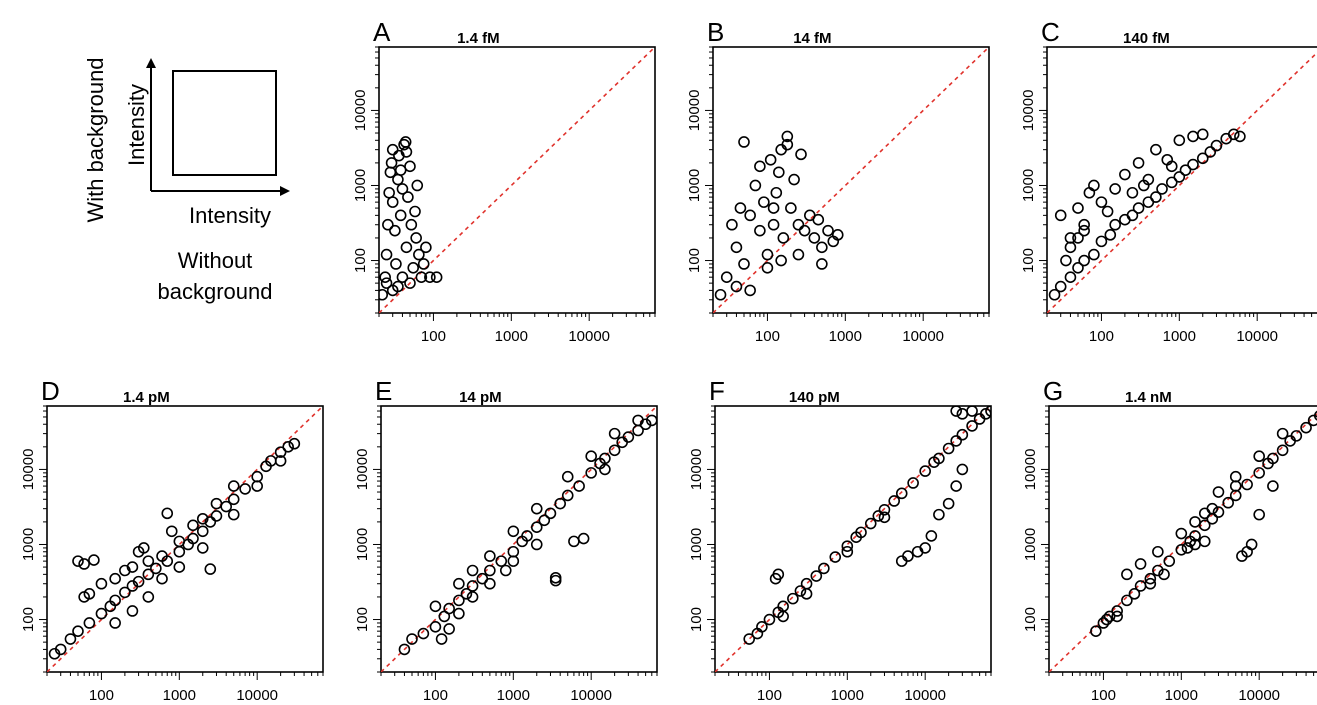 The image size is (1317, 705). Describe the element at coordinates (1030, 619) in the screenshot. I see `y-tick-label: 100` at that location.